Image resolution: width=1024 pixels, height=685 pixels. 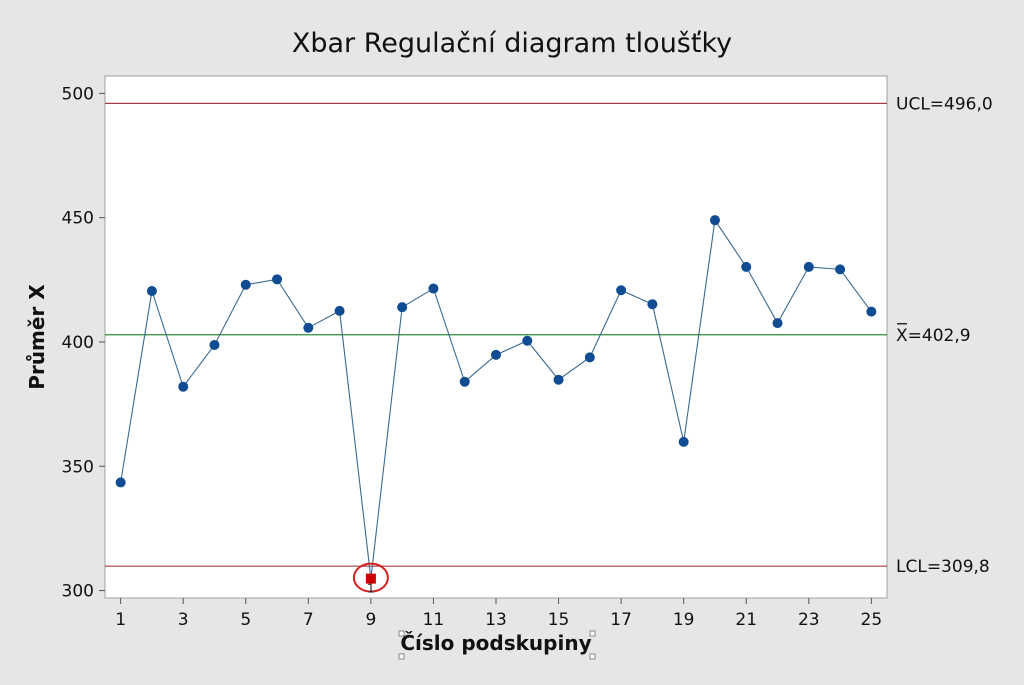 I want to click on x-tick-label: 19, so click(x=684, y=620).